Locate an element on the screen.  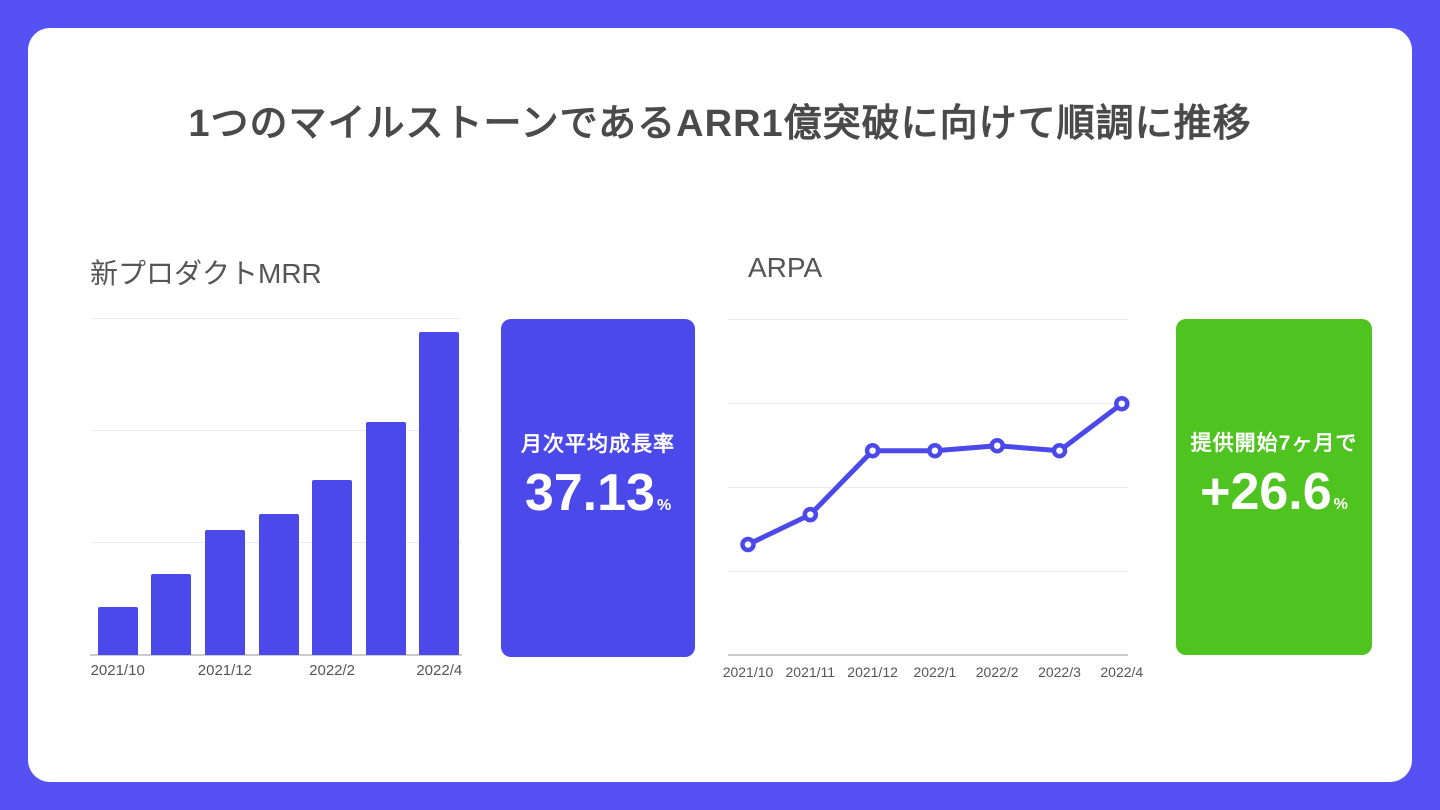
mrr-stat-value: 37.13% is located at coordinates (598, 494).